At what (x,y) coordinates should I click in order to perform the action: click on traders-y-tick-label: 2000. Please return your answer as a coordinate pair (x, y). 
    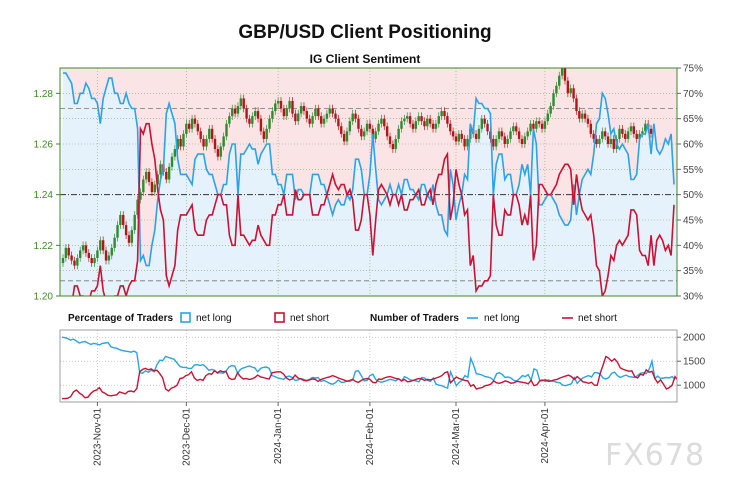
    Looking at the image, I should click on (694, 338).